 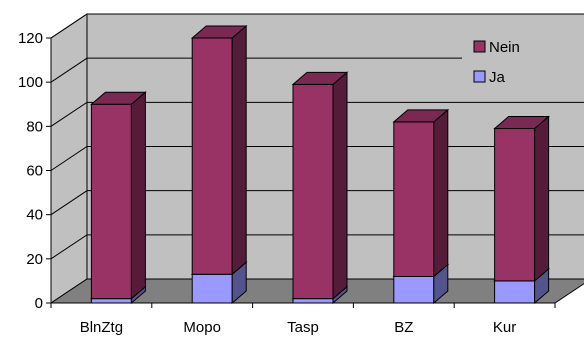 What do you see at coordinates (101, 327) in the screenshot?
I see `x-tick-label: BlnZtg` at bounding box center [101, 327].